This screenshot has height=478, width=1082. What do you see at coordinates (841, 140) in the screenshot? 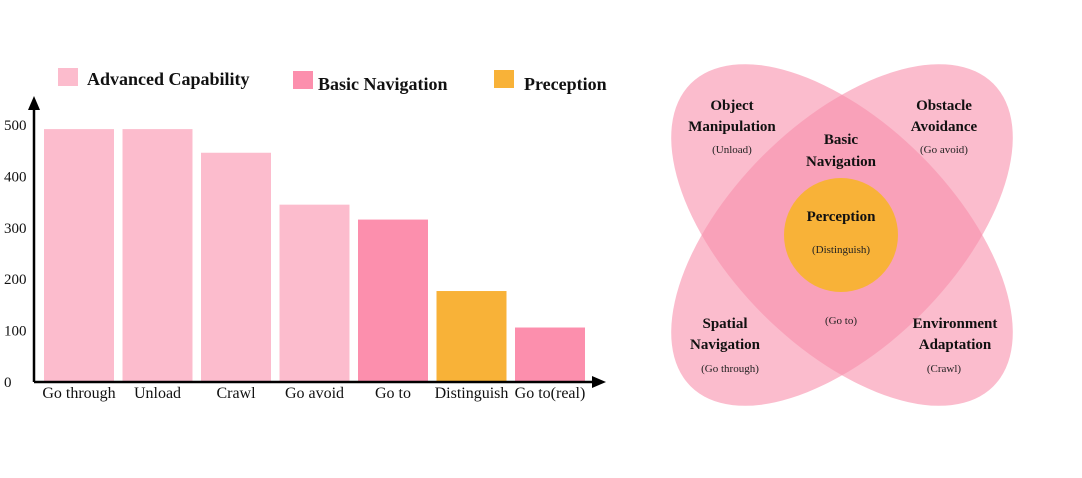
I see `basic-navigation-title-1: Basic` at bounding box center [841, 140].